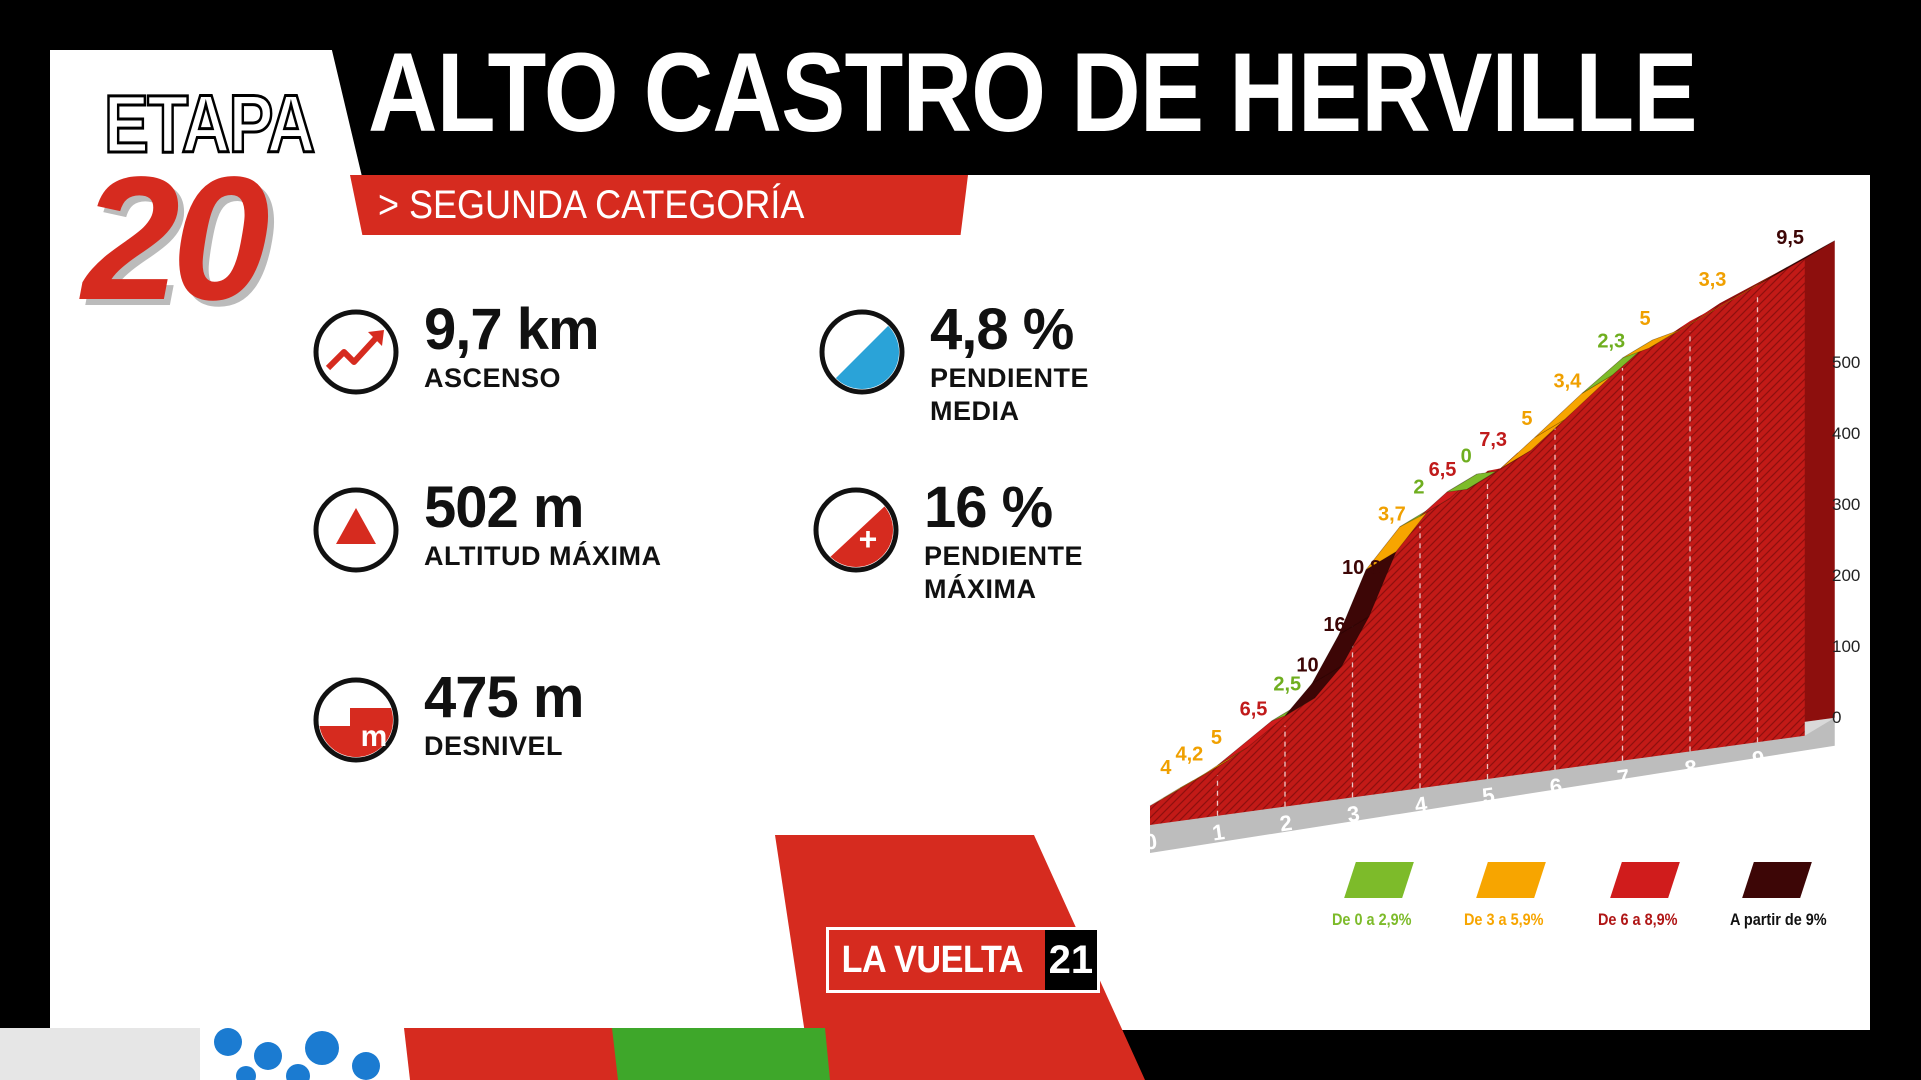  What do you see at coordinates (415, 1054) in the screenshot?
I see `bottom-color-stripes` at bounding box center [415, 1054].